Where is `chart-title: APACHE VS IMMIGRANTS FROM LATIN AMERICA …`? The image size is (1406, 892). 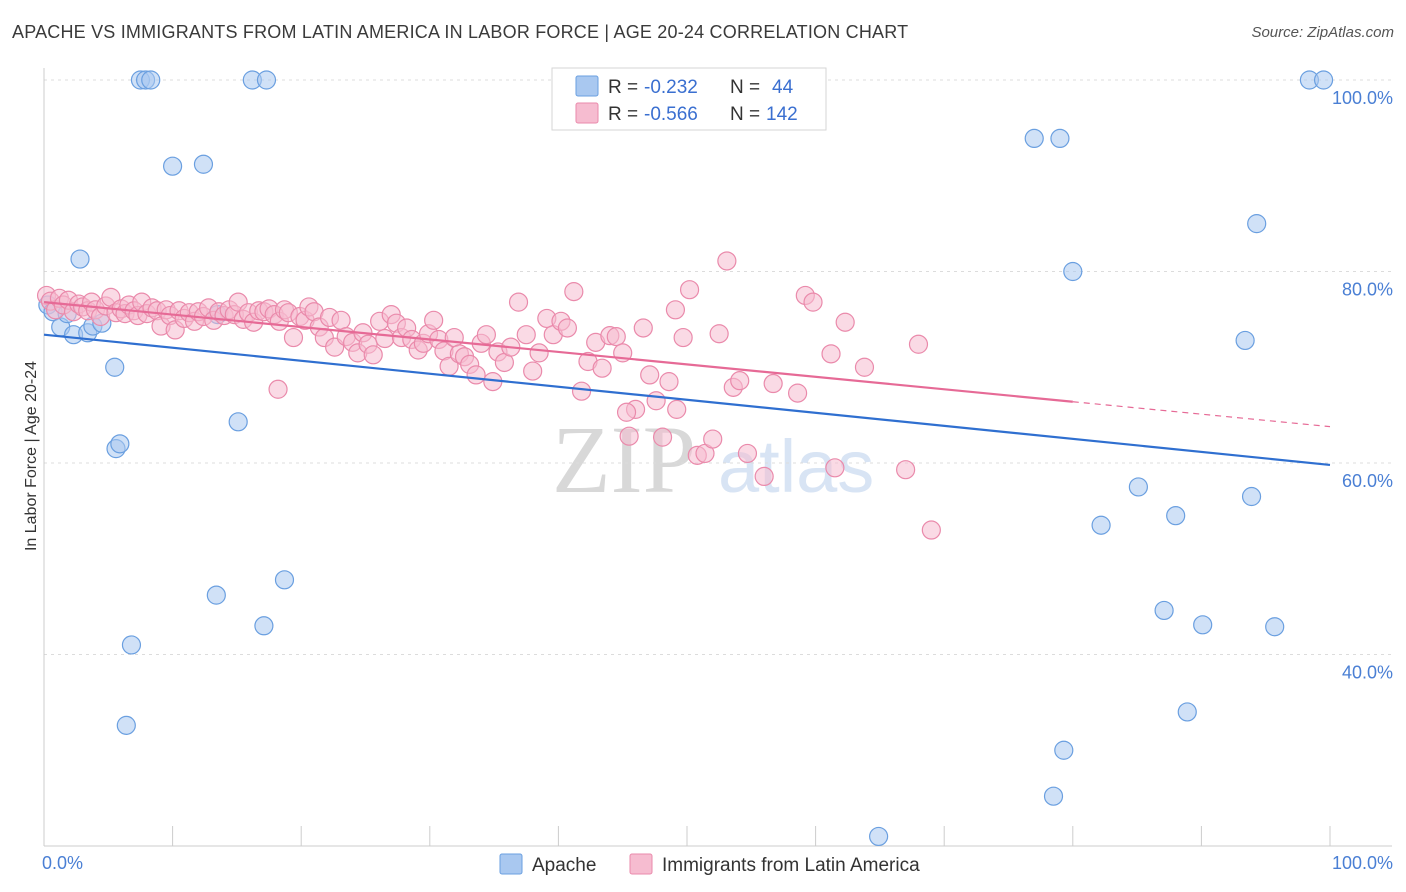 chart-title: APACHE VS IMMIGRANTS FROM LATIN AMERICA … is located at coordinates (460, 32).